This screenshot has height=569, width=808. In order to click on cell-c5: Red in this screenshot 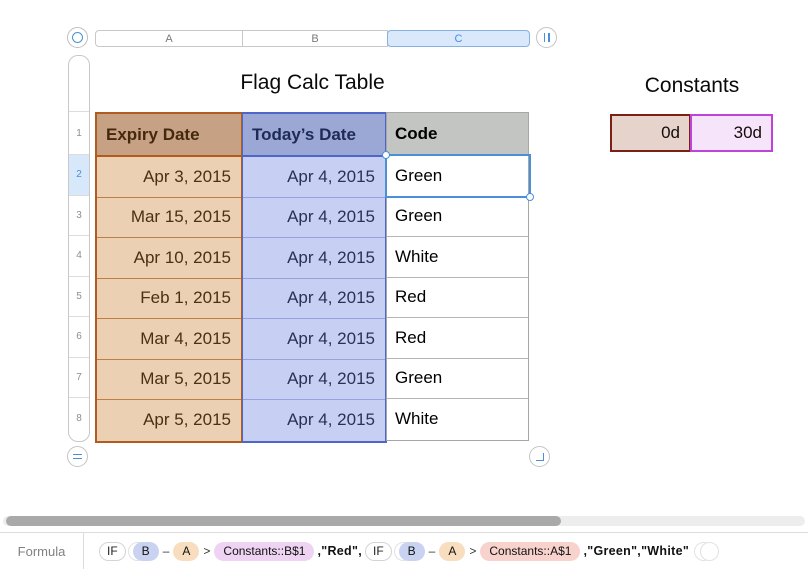, I will do `click(457, 297)`.